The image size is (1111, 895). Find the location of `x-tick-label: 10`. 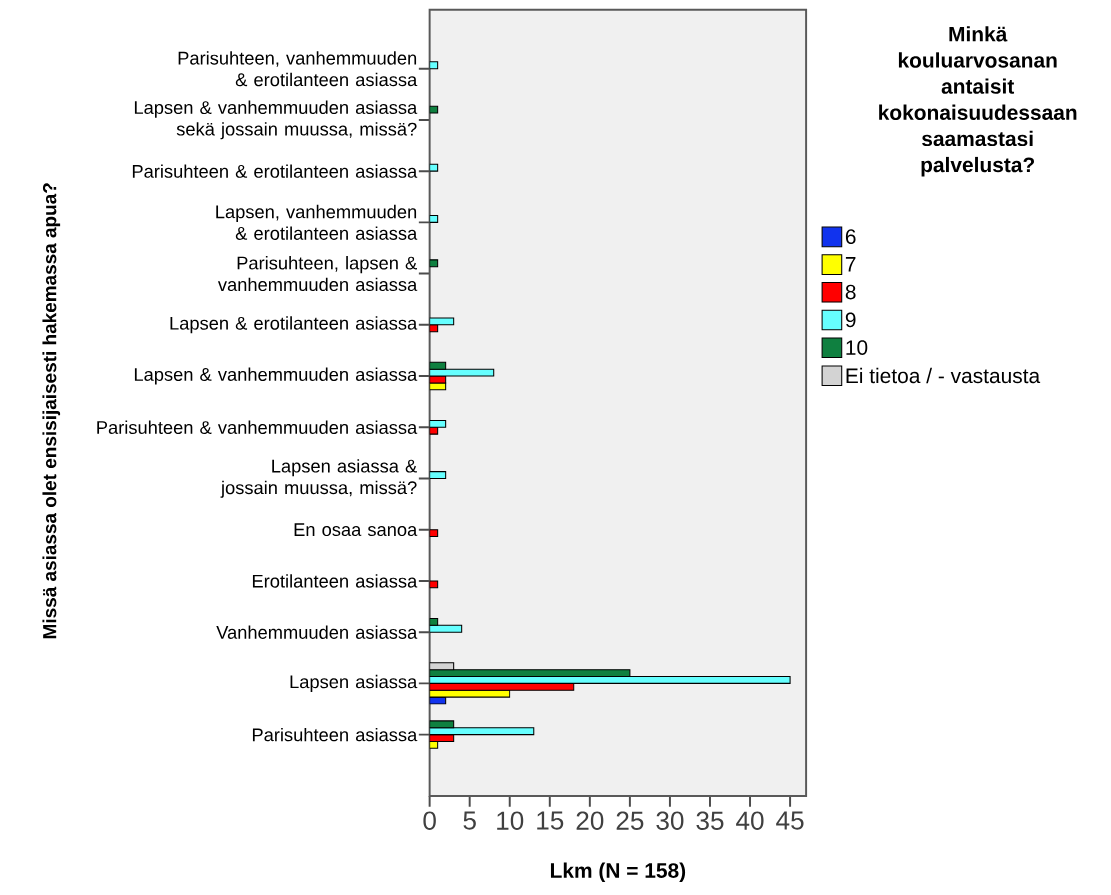

x-tick-label: 10 is located at coordinates (510, 820).